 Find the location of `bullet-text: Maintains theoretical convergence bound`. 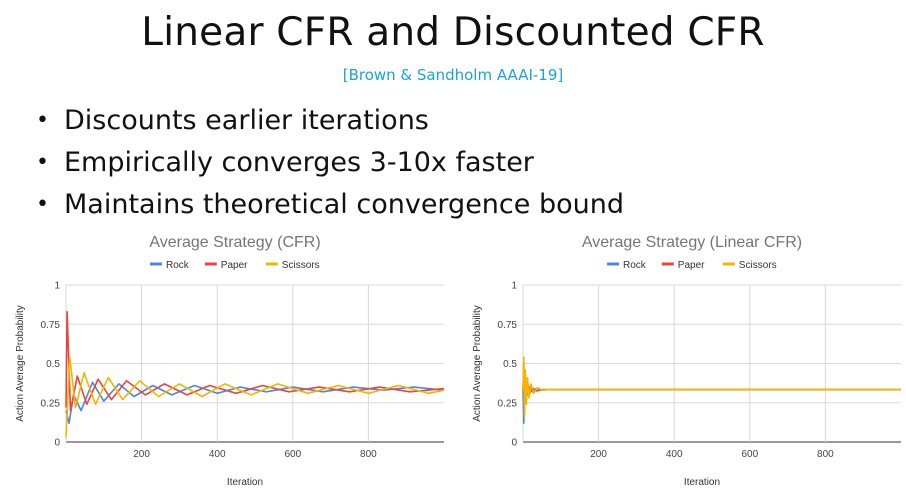

bullet-text: Maintains theoretical convergence bound is located at coordinates (344, 204).